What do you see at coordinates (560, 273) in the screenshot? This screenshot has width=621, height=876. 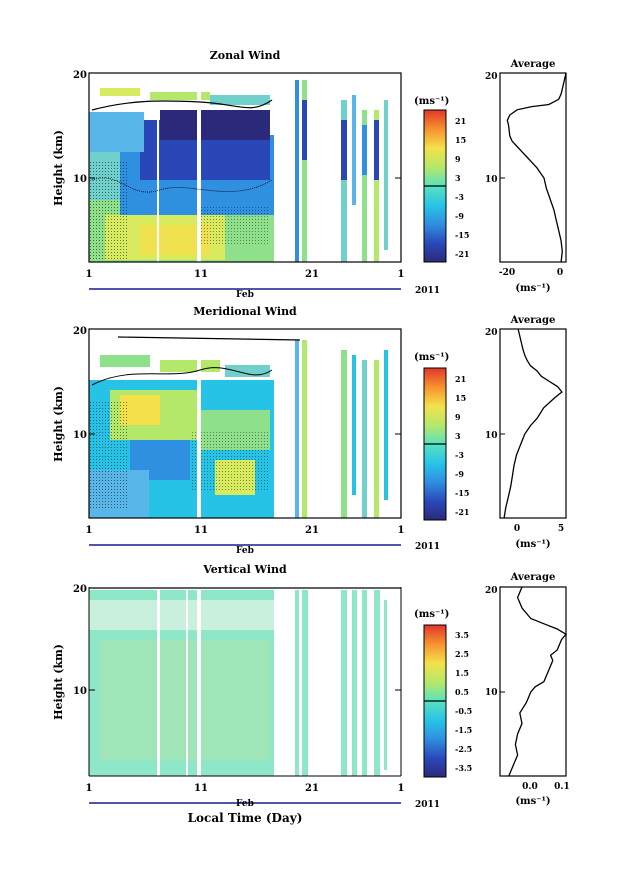 I see `zonal-avg-xtick: 0` at bounding box center [560, 273].